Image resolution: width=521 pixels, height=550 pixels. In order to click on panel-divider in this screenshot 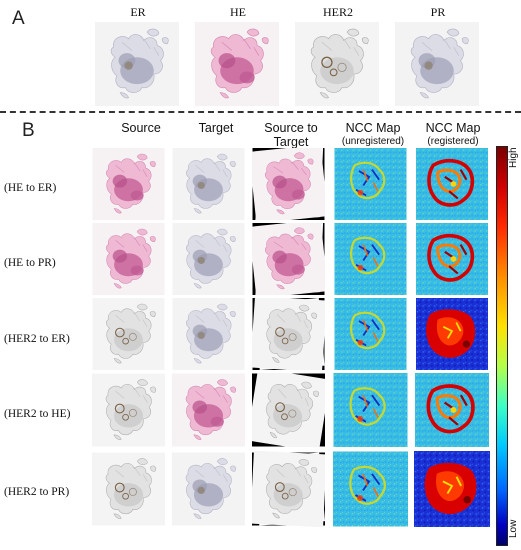, I will do `click(260, 112)`.